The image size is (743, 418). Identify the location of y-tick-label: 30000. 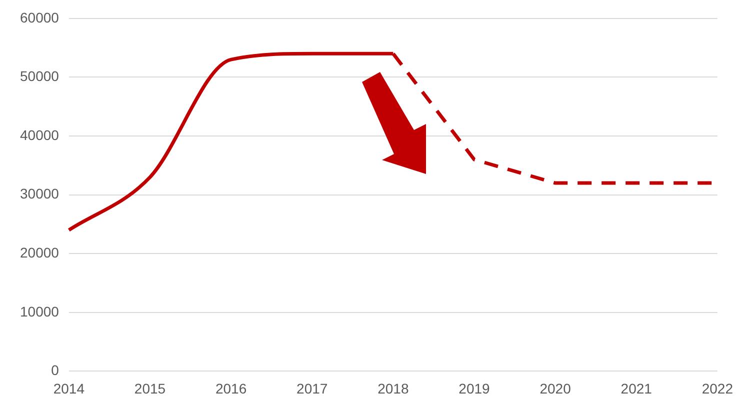
(40, 194).